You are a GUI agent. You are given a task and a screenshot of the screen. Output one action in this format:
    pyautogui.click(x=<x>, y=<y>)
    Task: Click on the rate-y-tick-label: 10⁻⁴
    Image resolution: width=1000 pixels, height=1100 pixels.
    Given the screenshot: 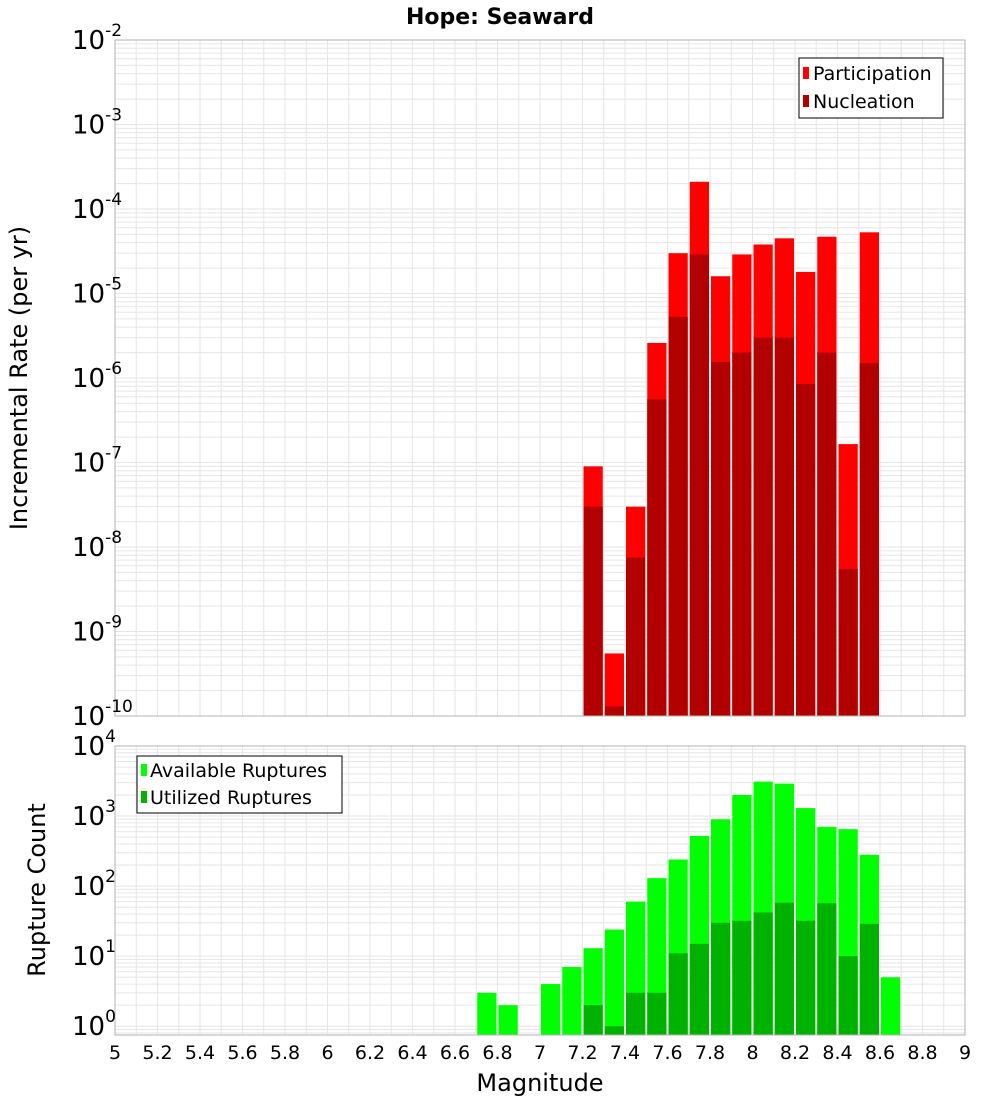 What is the action you would take?
    pyautogui.click(x=97, y=207)
    